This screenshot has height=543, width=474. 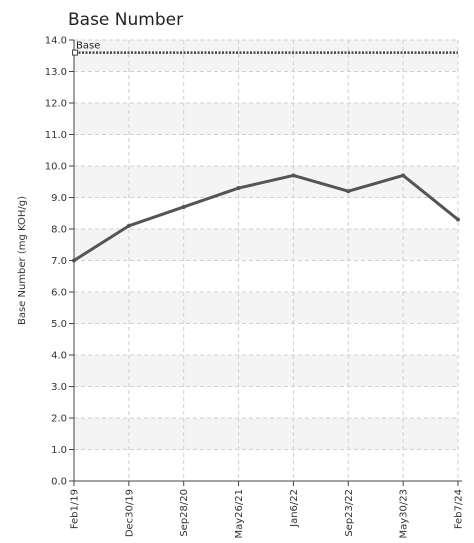 I want to click on y-tick-label: 3.0, so click(x=59, y=387).